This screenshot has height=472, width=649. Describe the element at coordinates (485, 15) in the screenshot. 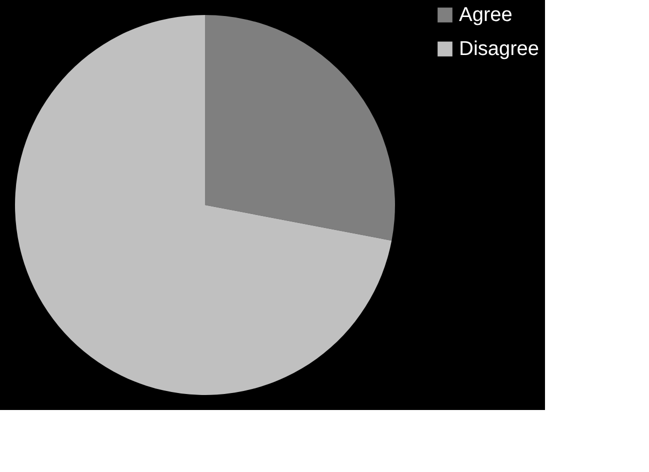

I see `legend-label: Agree` at that location.